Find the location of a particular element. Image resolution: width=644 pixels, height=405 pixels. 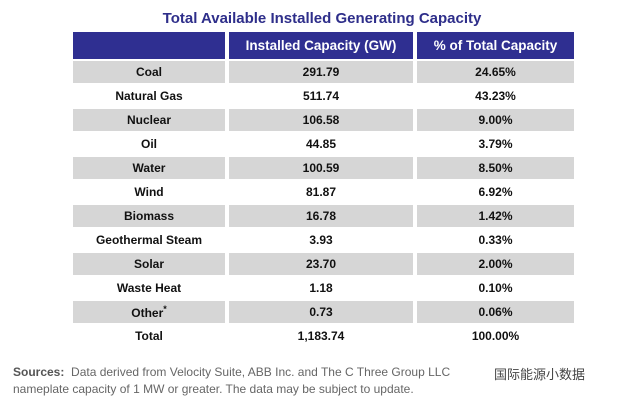

type-label: Biomass is located at coordinates (149, 216).